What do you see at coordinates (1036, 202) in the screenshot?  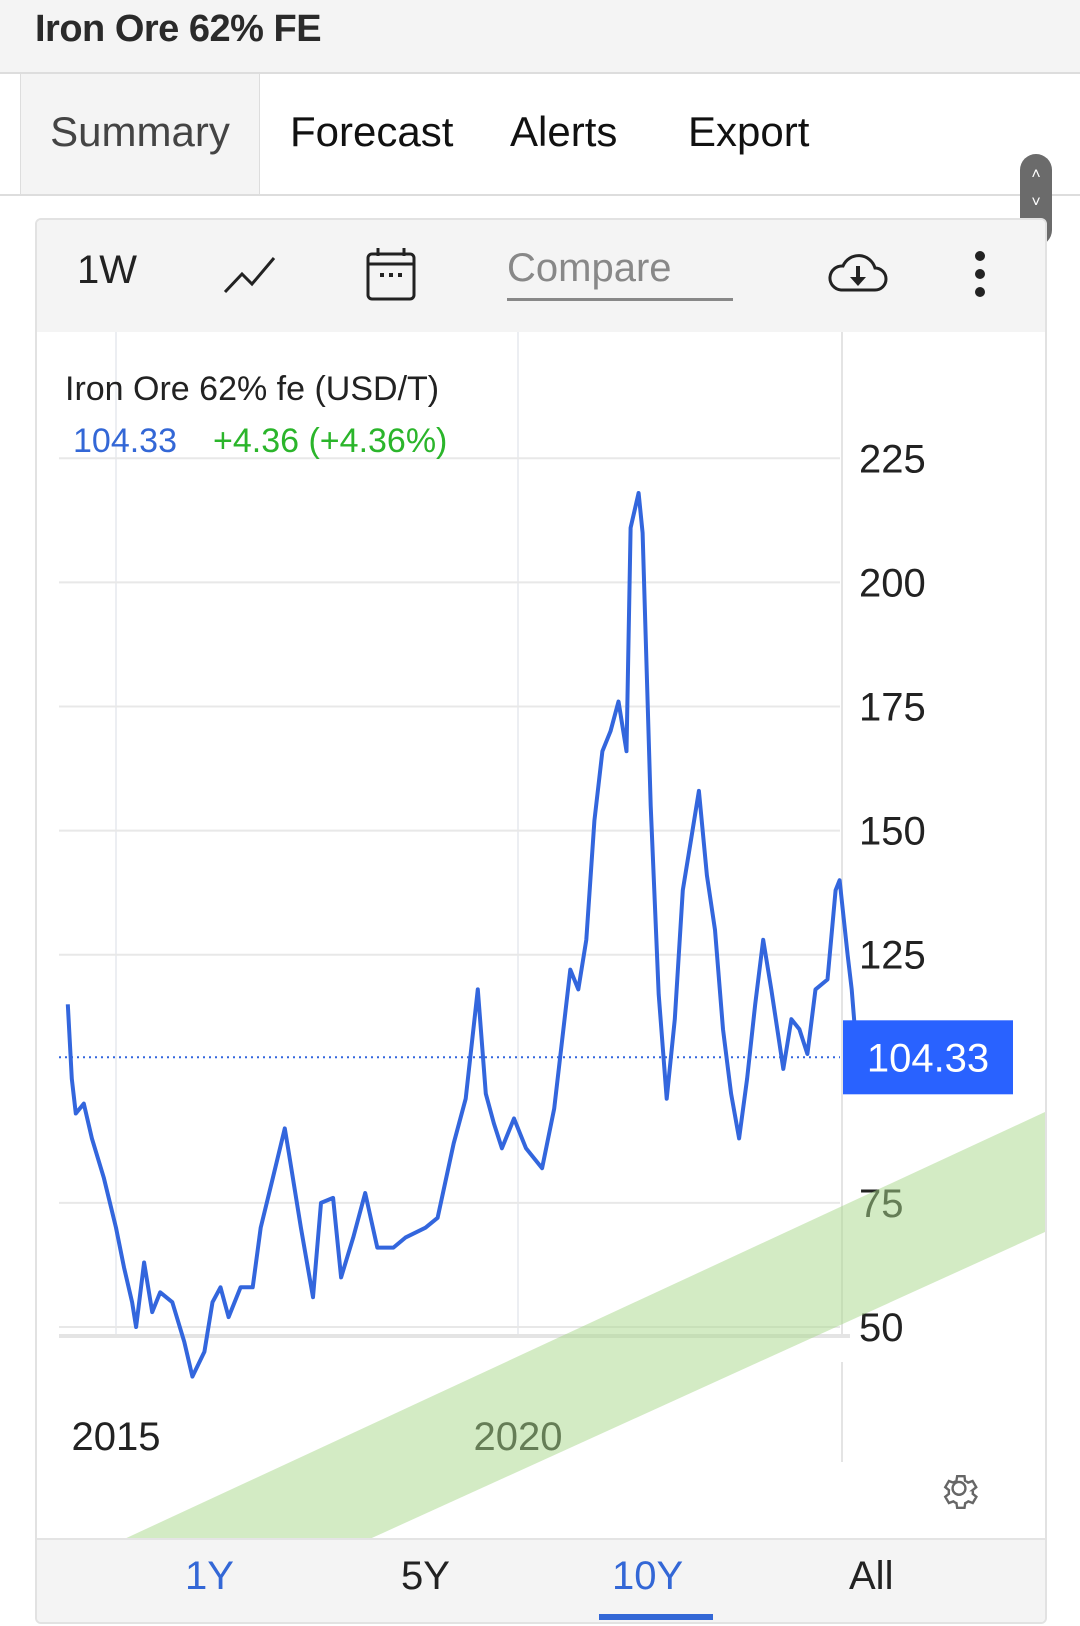 I see `chevron-down-icon: ˅` at bounding box center [1036, 202].